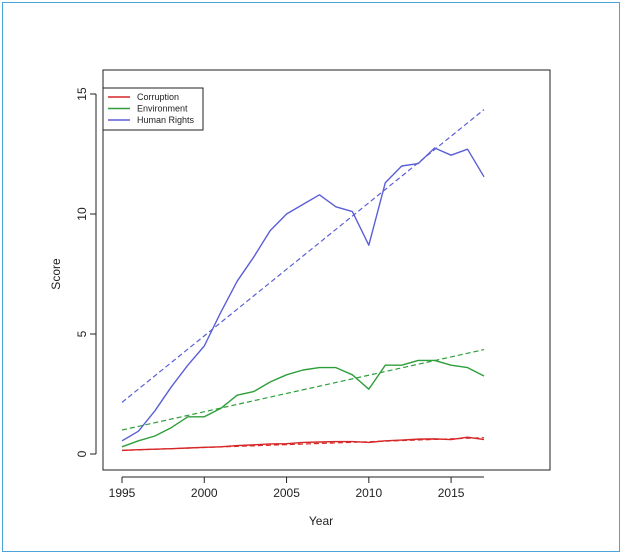 This screenshot has height=556, width=624. I want to click on x-tick-label: 2005, so click(286, 493).